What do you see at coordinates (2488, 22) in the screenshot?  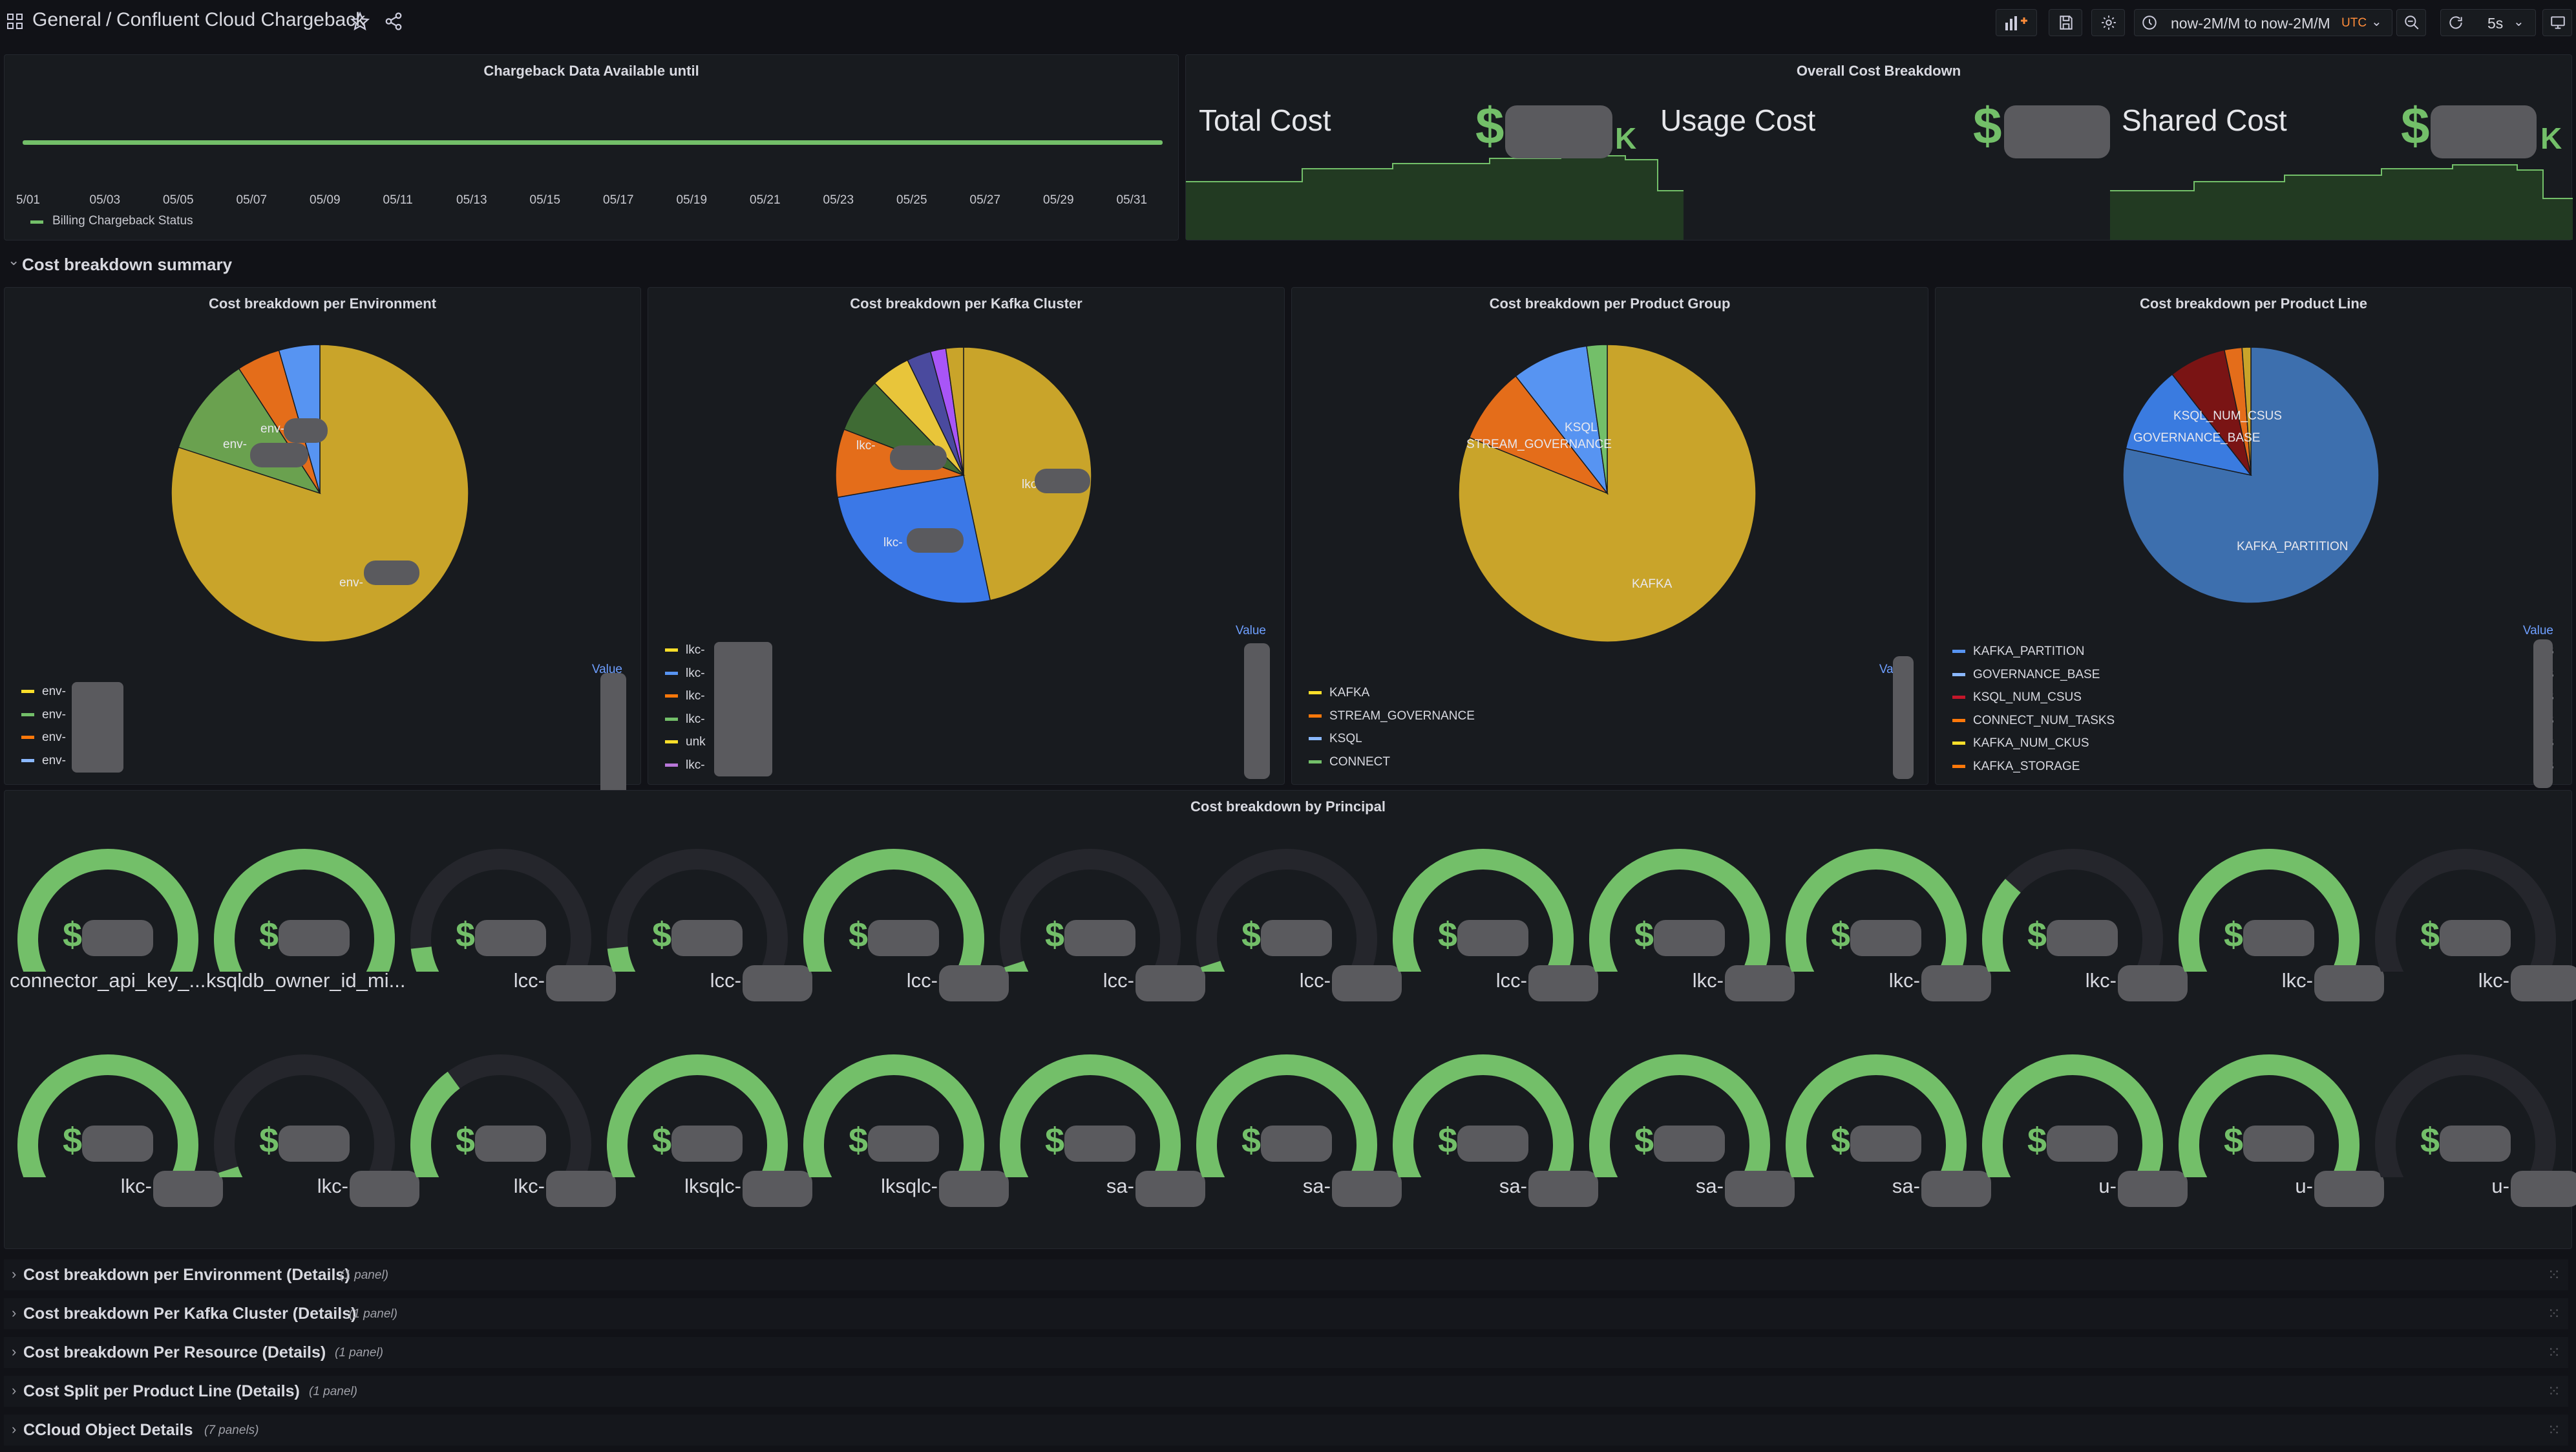 I see `refresh-button: 5s ⌄` at bounding box center [2488, 22].